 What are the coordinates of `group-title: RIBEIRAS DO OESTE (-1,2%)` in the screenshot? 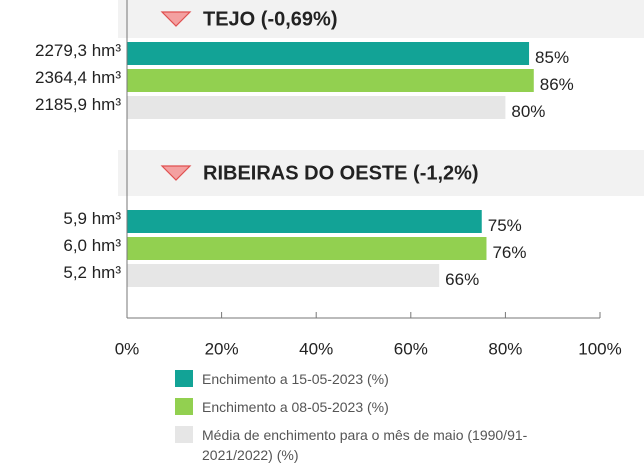 It's located at (341, 173).